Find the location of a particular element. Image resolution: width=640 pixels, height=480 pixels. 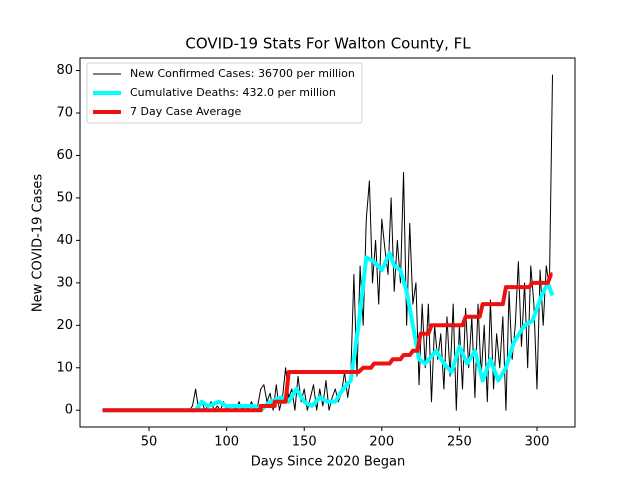

y-tick-label: 70 is located at coordinates (64, 112).